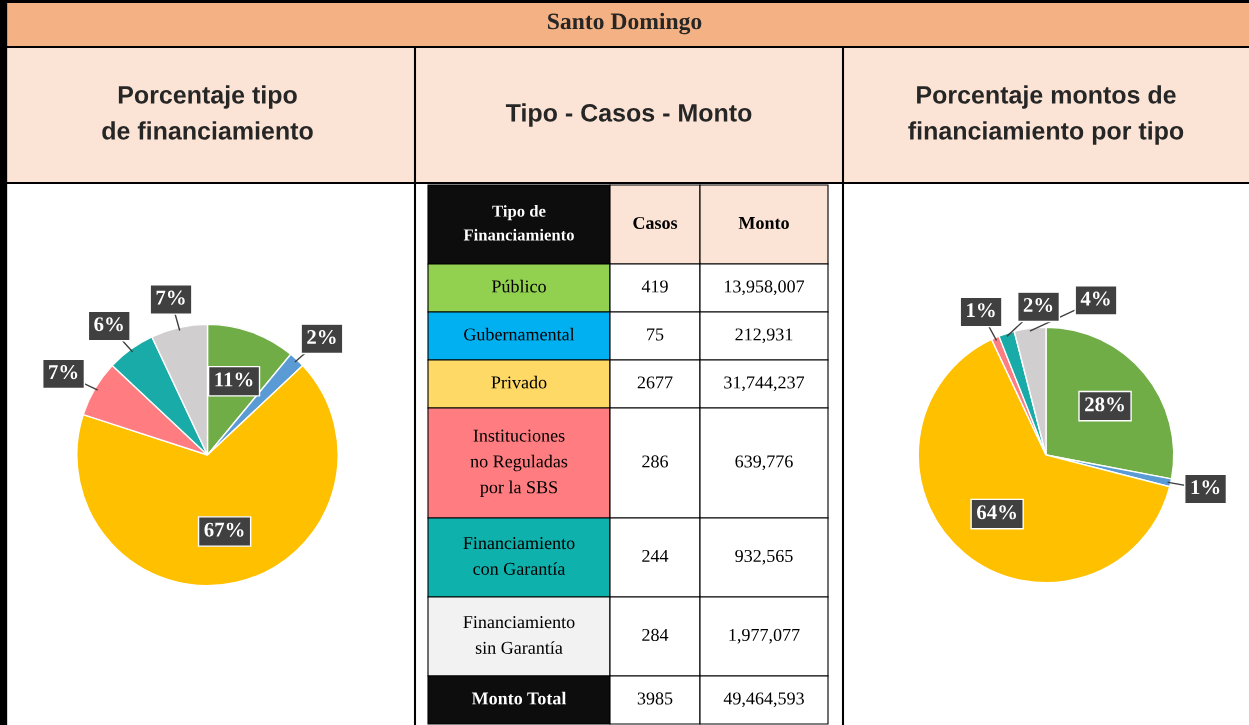 The image size is (1249, 725). Describe the element at coordinates (518, 286) in the screenshot. I see `text: Público` at that location.